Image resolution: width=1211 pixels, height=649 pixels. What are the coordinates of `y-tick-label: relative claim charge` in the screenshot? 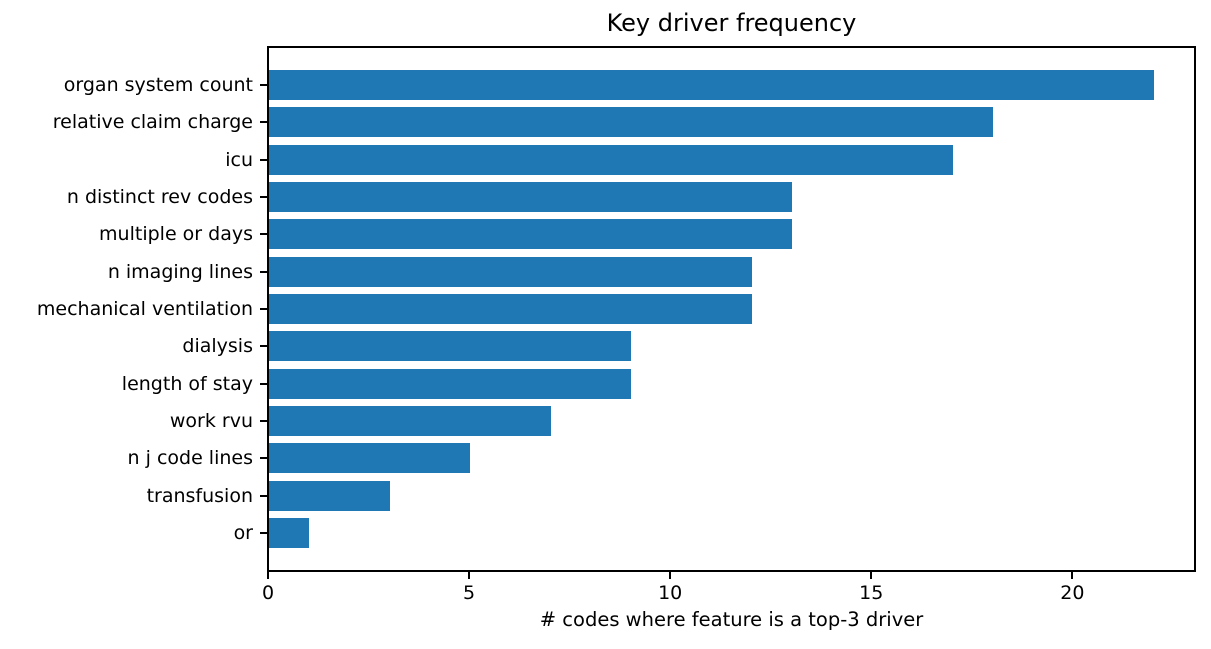 It's located at (152, 122).